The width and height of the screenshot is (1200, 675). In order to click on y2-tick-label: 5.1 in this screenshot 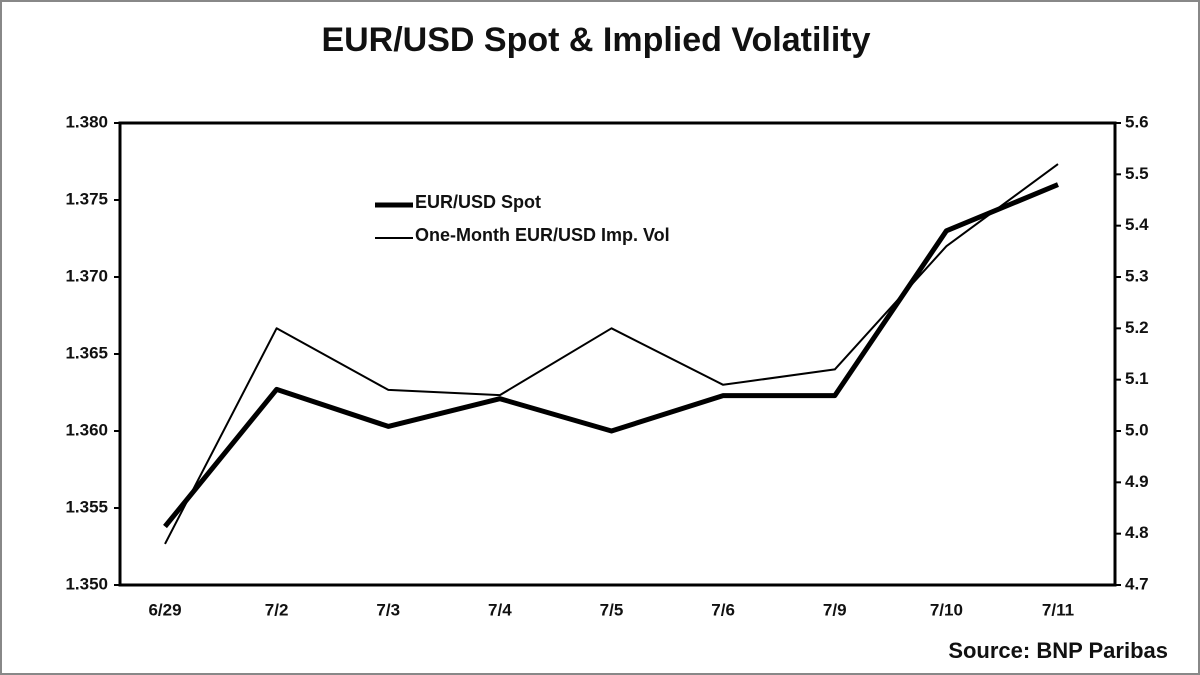, I will do `click(1137, 378)`.